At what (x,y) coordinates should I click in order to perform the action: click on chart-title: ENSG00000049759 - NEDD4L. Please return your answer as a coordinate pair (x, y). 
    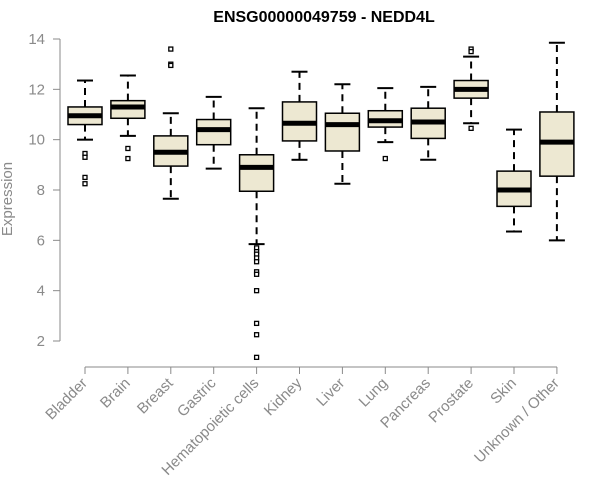
    Looking at the image, I should click on (324, 17).